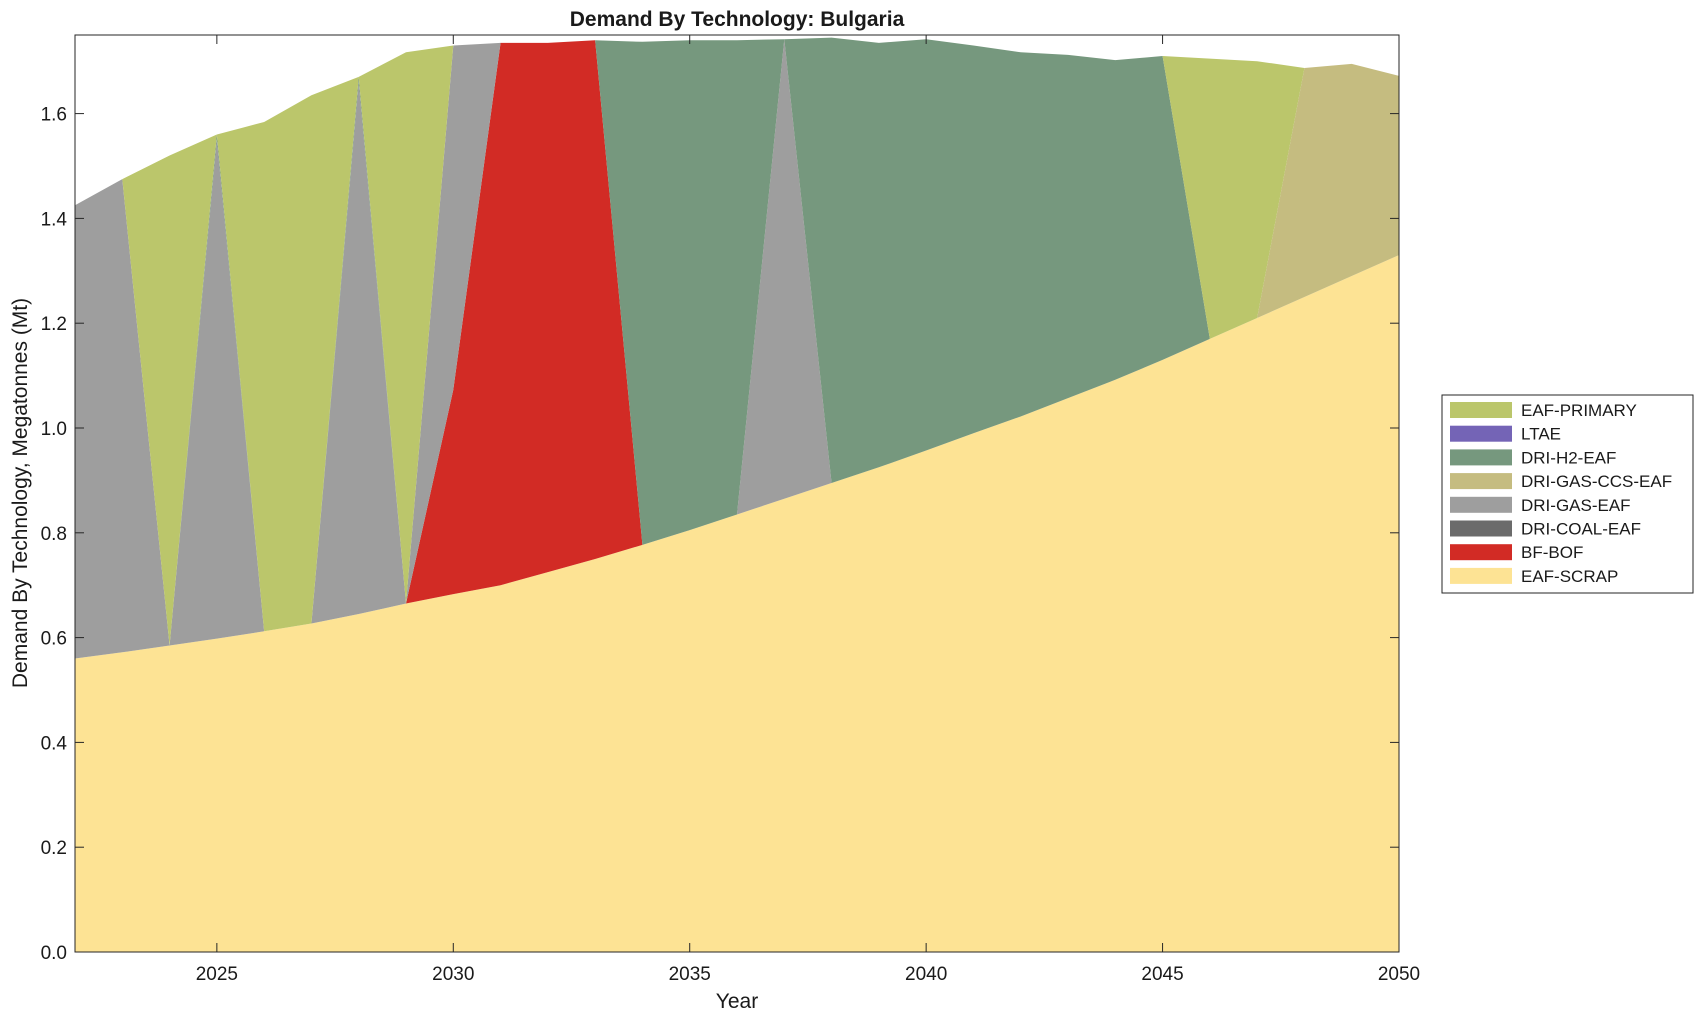  What do you see at coordinates (54, 429) in the screenshot?
I see `y-tick-label: 1.0` at bounding box center [54, 429].